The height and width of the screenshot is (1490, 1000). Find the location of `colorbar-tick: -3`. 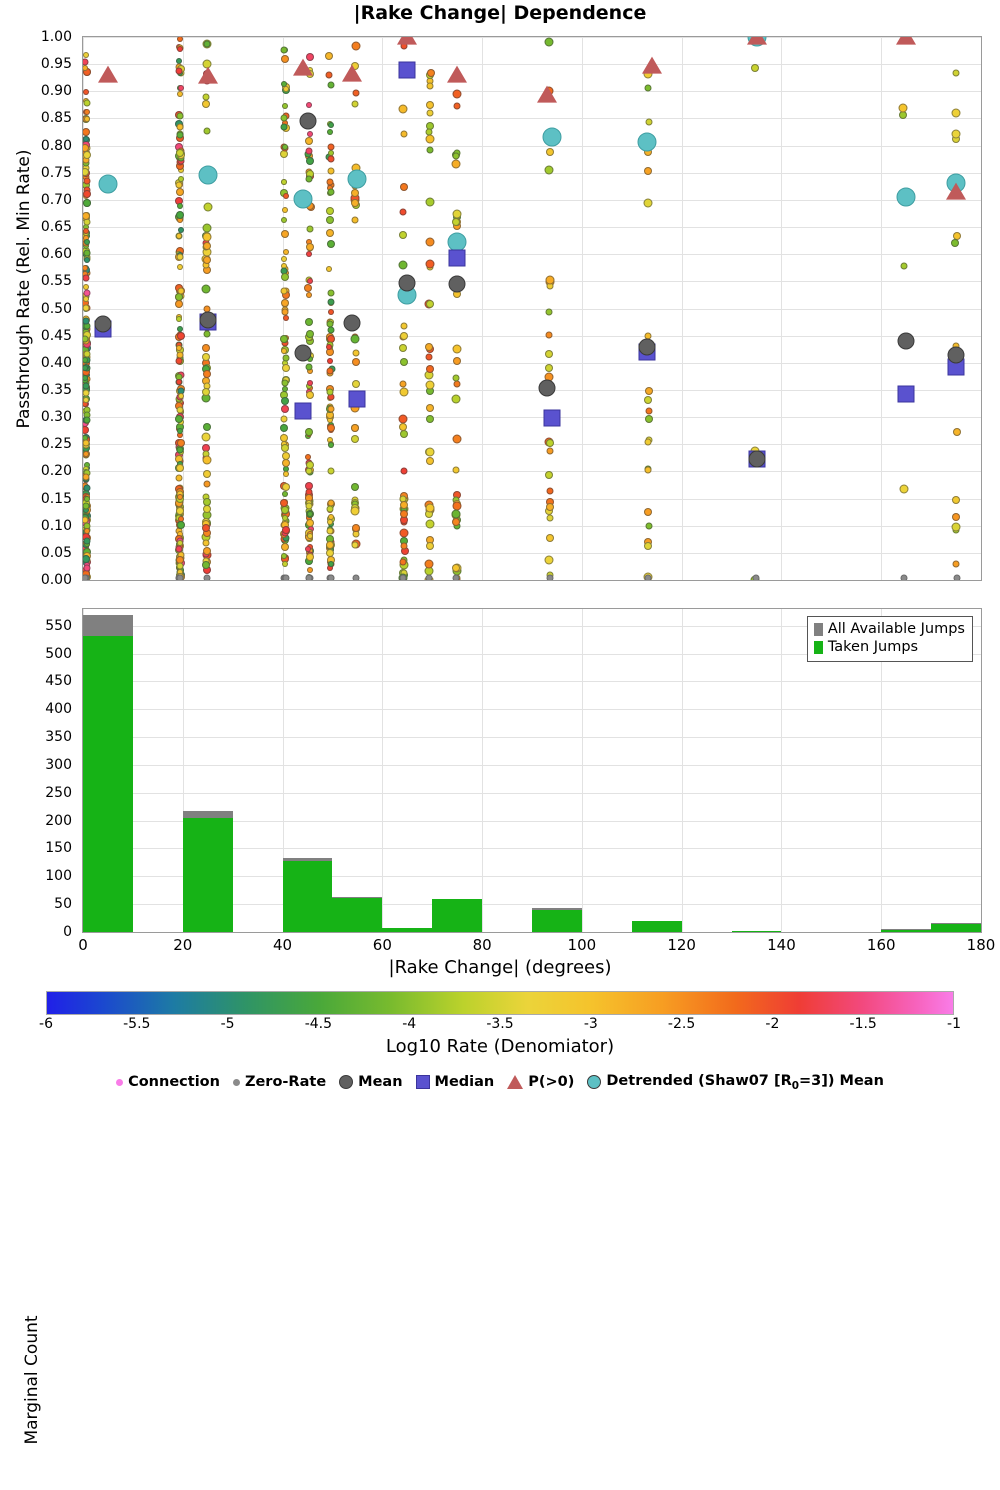

colorbar-tick: -3 is located at coordinates (590, 1024).